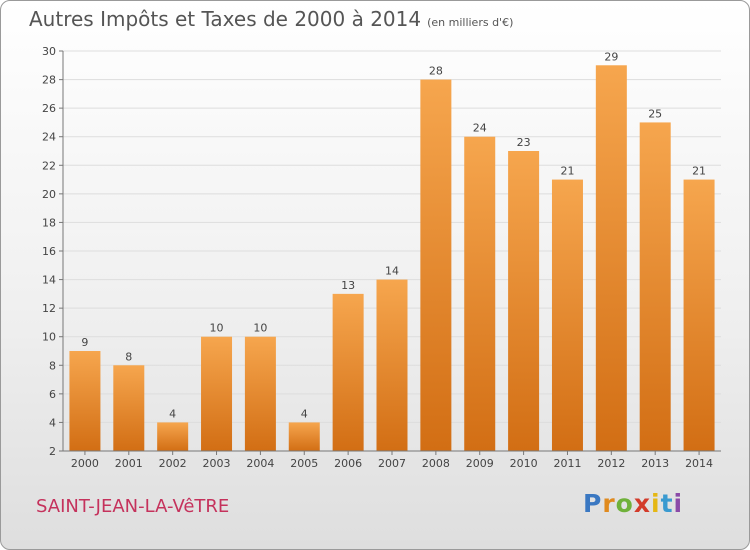  Describe the element at coordinates (260, 328) in the screenshot. I see `value-label-2004: 10` at that location.